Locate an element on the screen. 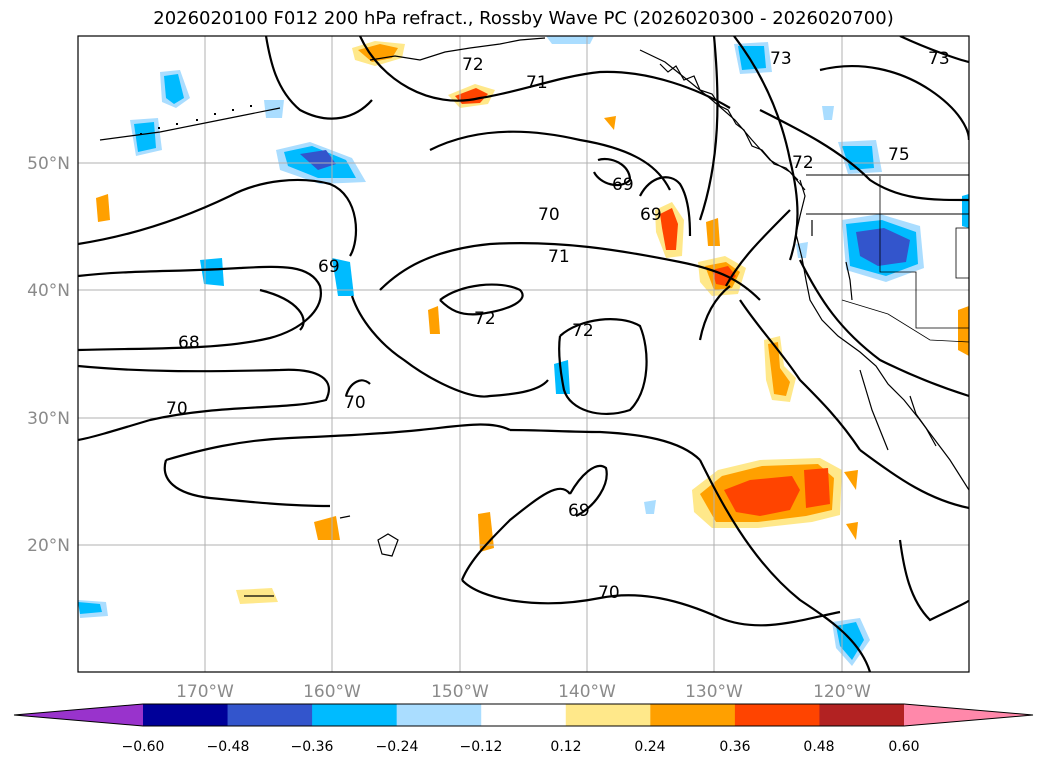 This screenshot has width=1047, height=765. colorbar-tick-label: 0.36 is located at coordinates (734, 747).